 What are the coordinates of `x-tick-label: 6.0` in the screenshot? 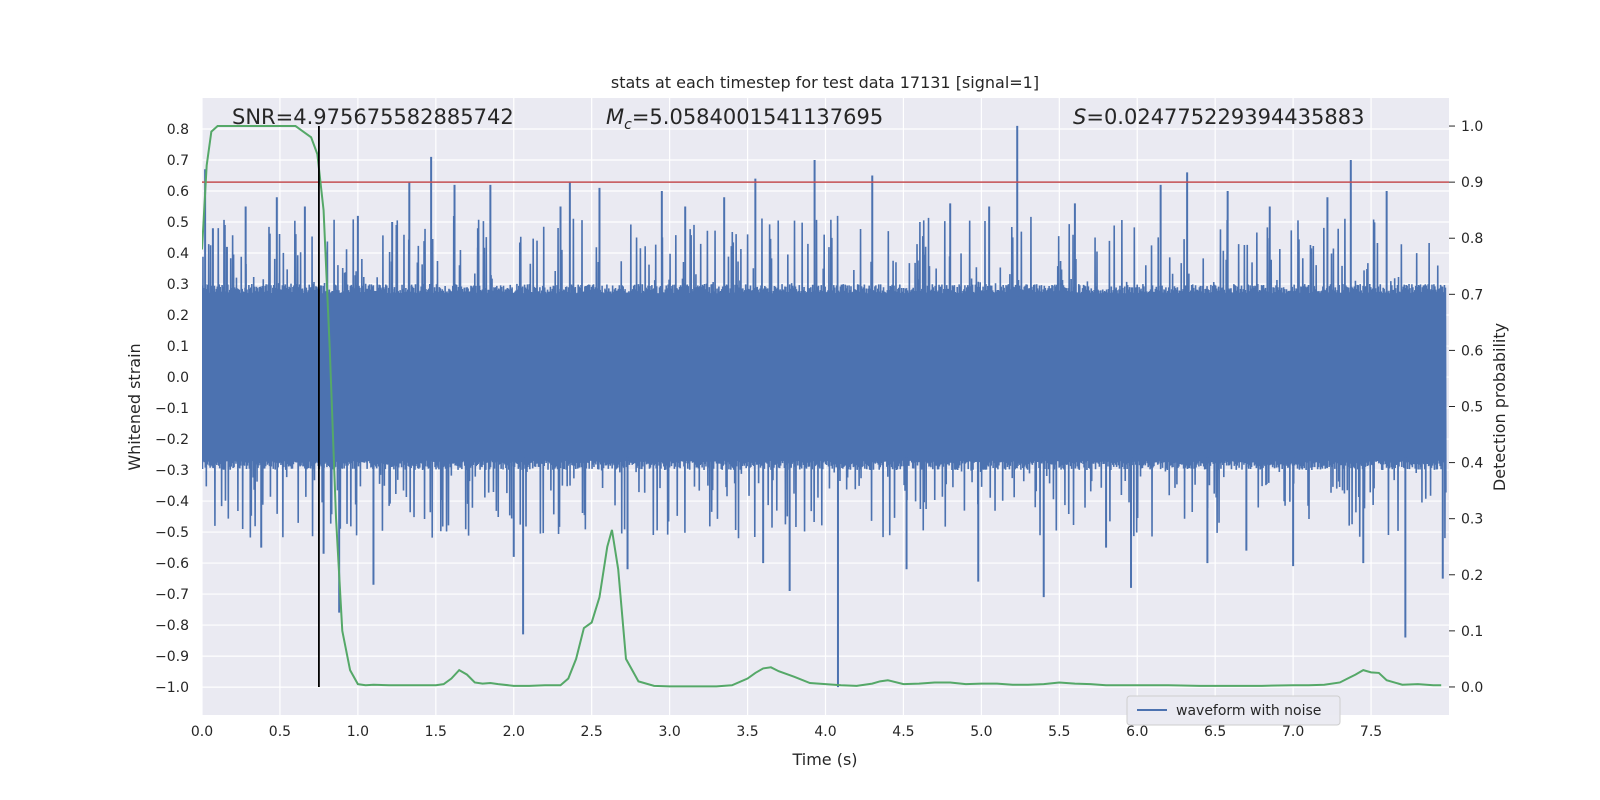 It's located at (1137, 732).